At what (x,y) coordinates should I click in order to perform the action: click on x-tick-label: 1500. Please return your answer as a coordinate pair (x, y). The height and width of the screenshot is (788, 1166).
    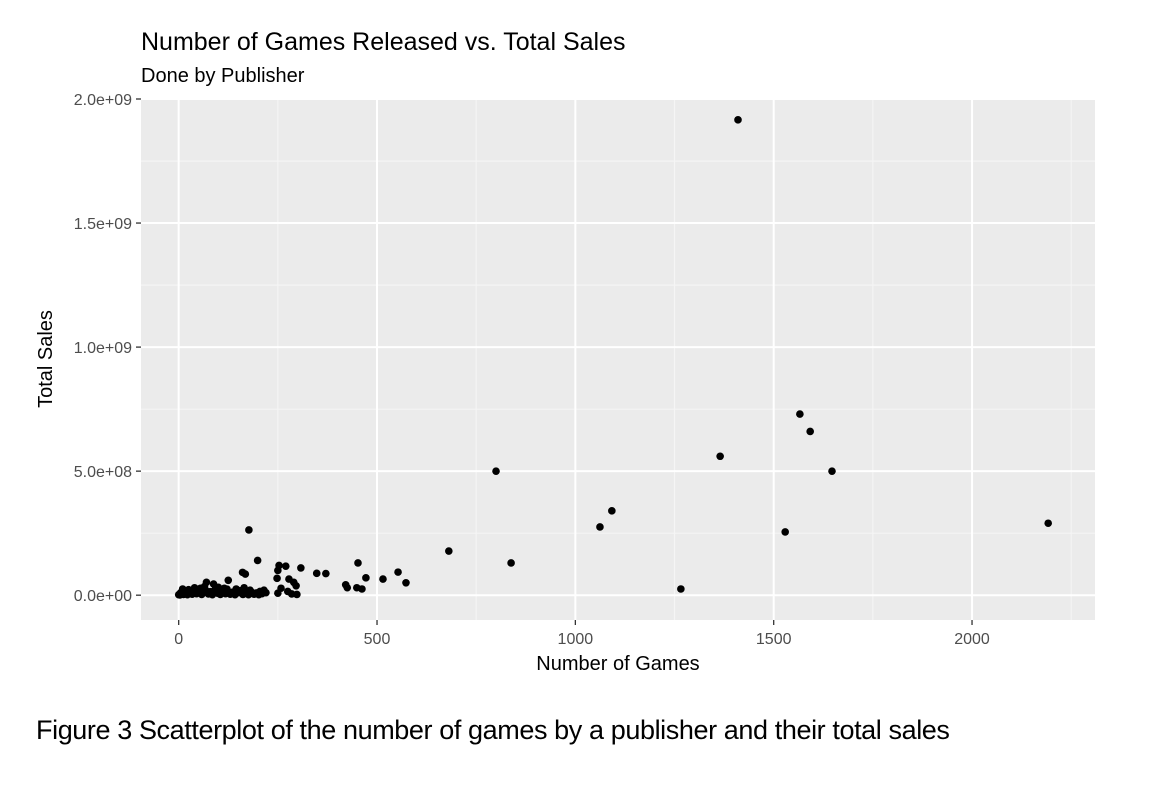
    Looking at the image, I should click on (774, 639).